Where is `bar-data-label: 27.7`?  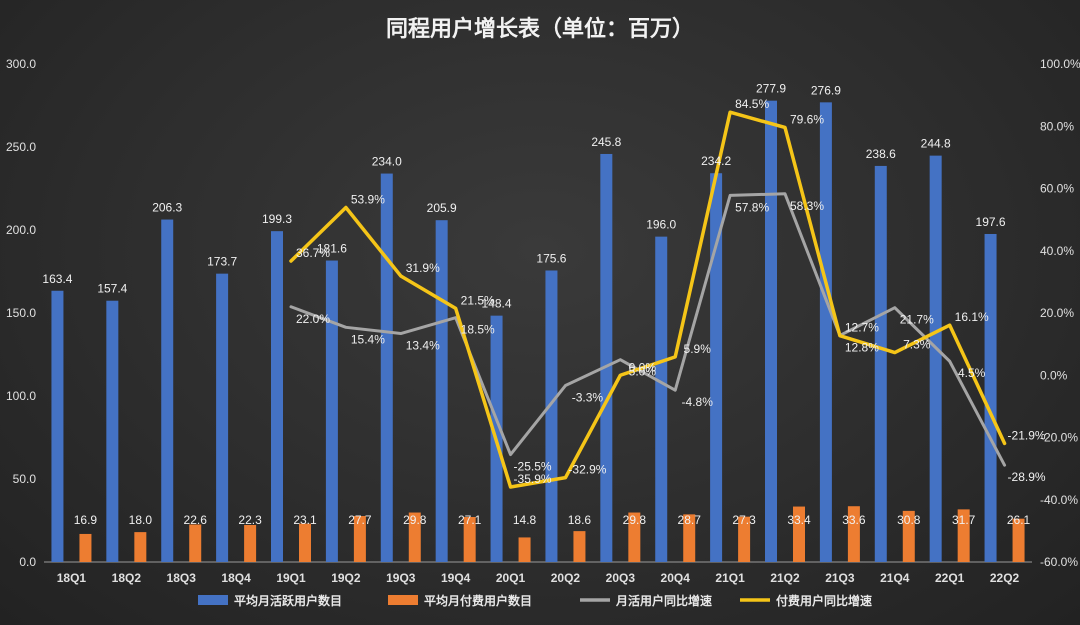
bar-data-label: 27.7 is located at coordinates (360, 520).